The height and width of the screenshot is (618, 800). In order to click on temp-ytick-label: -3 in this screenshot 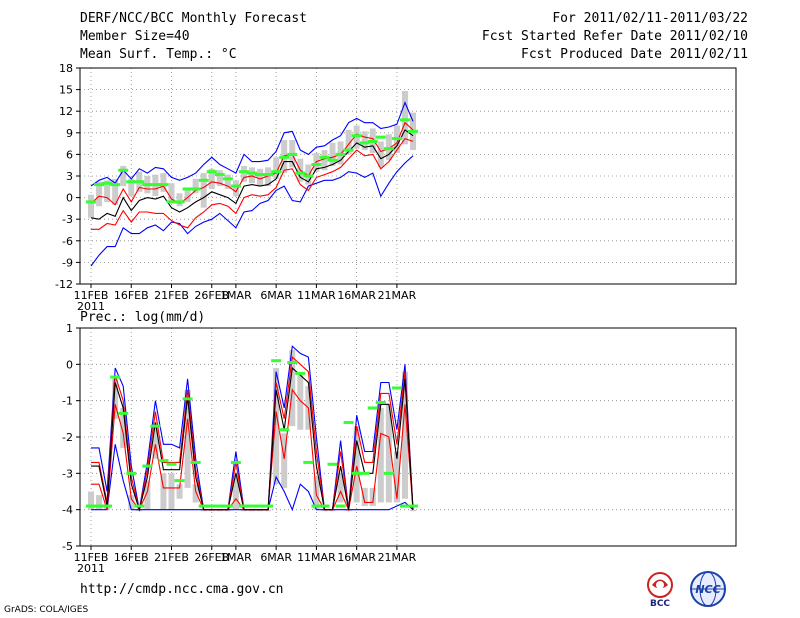, I will do `click(67, 219)`.